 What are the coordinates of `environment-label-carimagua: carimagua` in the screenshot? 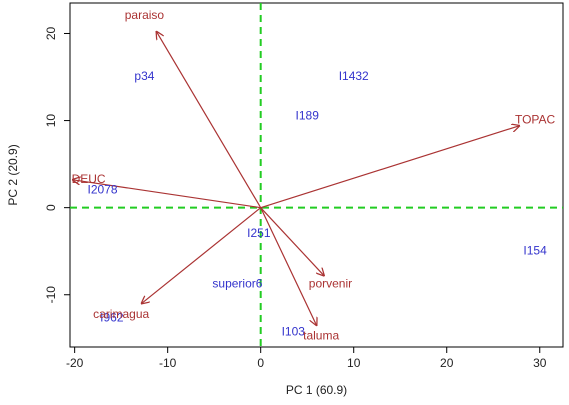 It's located at (121, 314).